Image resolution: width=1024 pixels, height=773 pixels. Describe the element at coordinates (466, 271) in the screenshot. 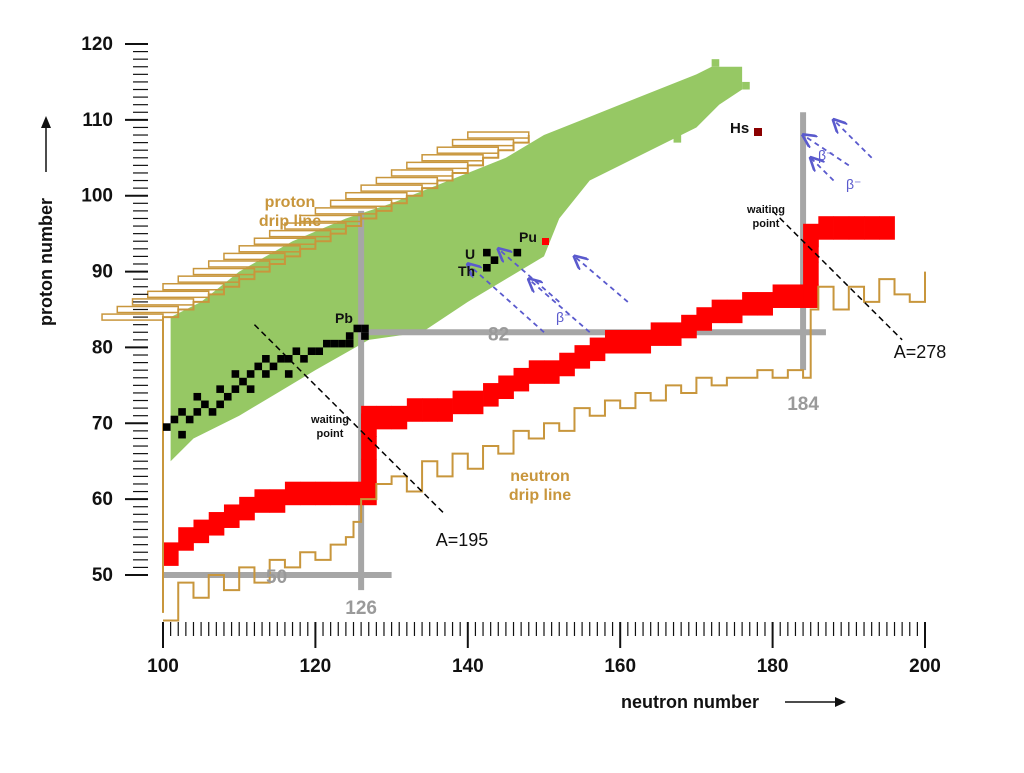

I see `element-label-th: Th` at that location.